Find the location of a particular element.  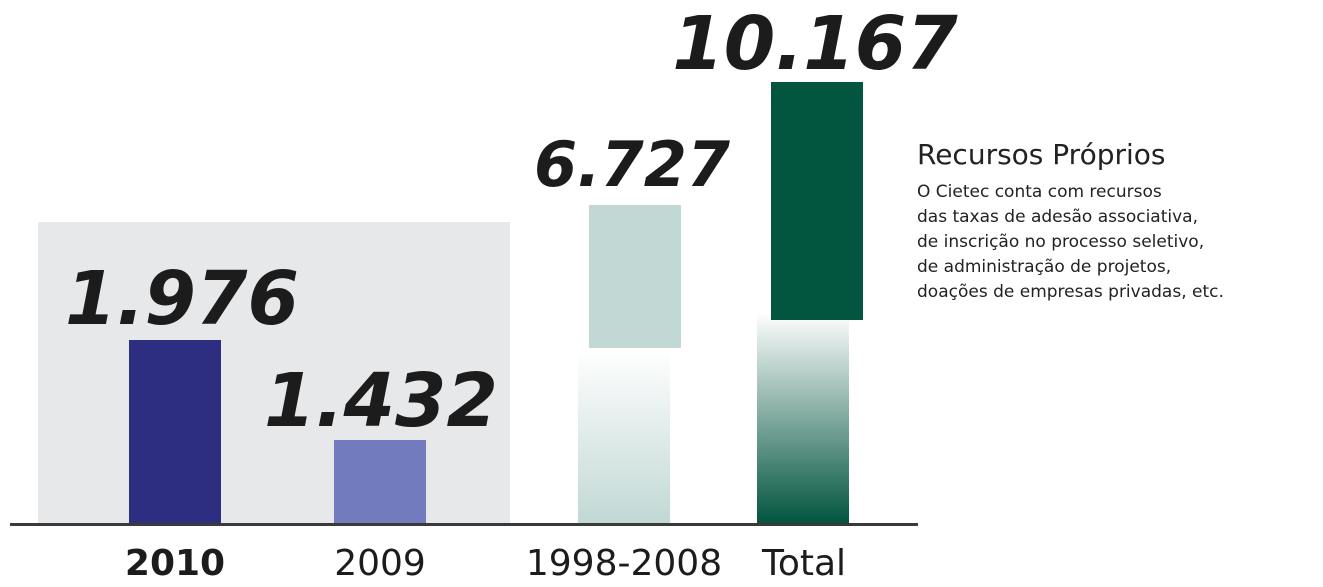

side-panel-line: O Cietec conta com recursos is located at coordinates (1039, 192).